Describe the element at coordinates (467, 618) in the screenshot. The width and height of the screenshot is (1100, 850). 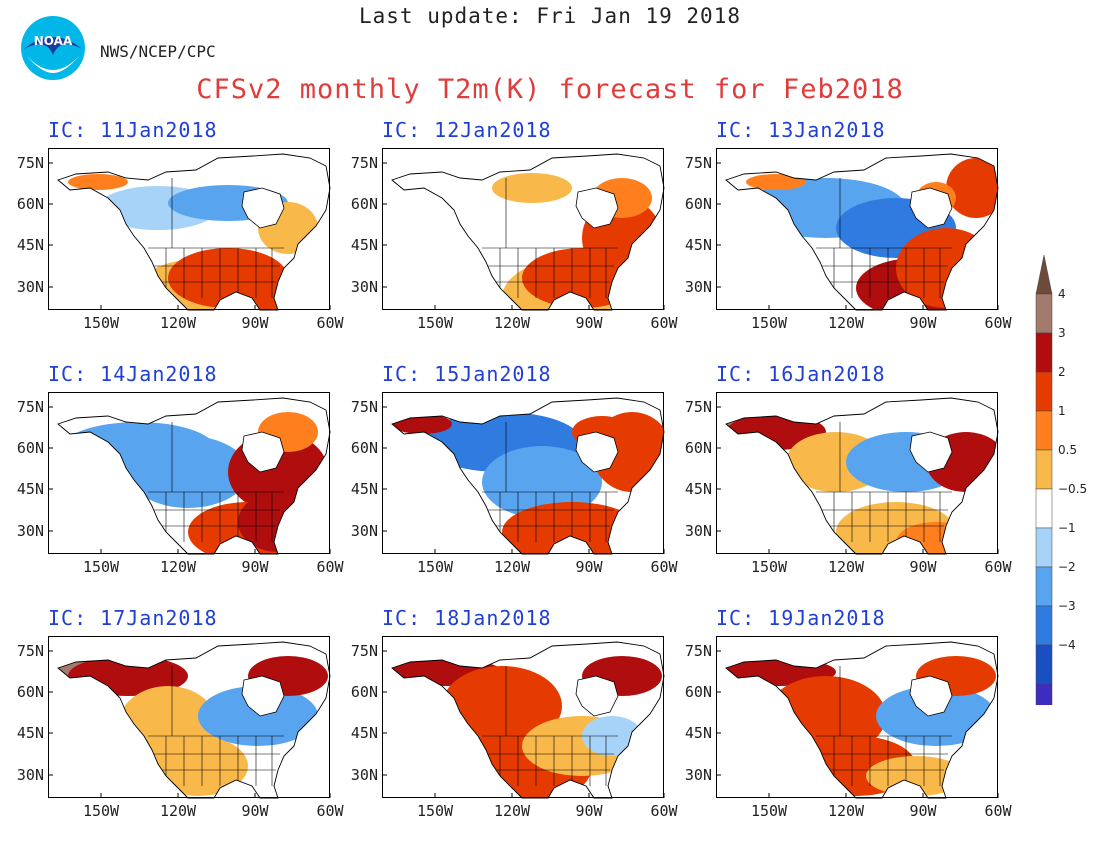
I see `panel-title: IC: 18Jan2018` at that location.